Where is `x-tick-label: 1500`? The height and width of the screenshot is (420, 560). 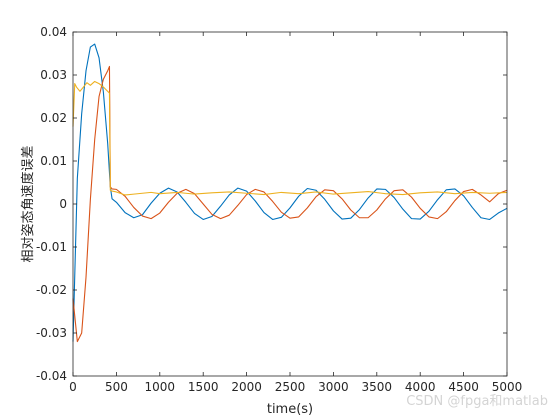
x-tick-label: 1500 is located at coordinates (203, 387).